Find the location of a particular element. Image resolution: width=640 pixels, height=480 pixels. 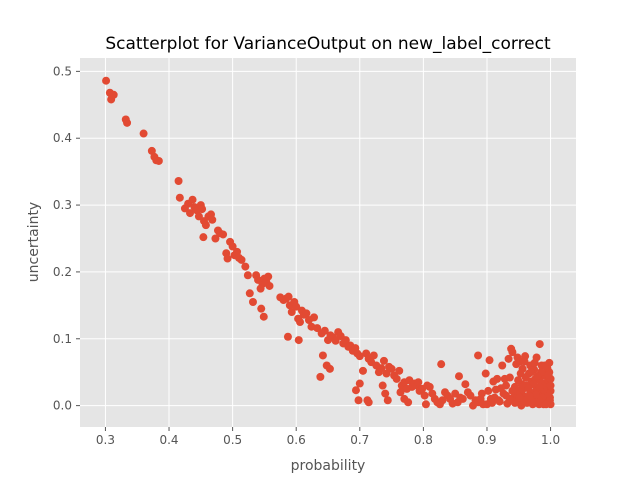

x-axis-label: probability is located at coordinates (328, 466).